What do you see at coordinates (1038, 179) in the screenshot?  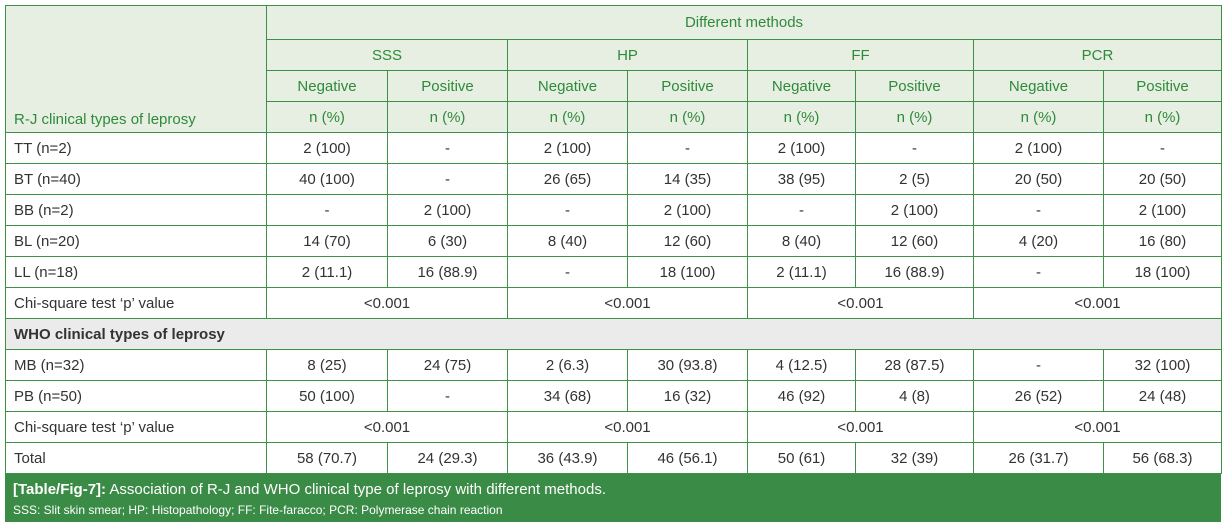 I see `table-cell: 20 (50)` at bounding box center [1038, 179].